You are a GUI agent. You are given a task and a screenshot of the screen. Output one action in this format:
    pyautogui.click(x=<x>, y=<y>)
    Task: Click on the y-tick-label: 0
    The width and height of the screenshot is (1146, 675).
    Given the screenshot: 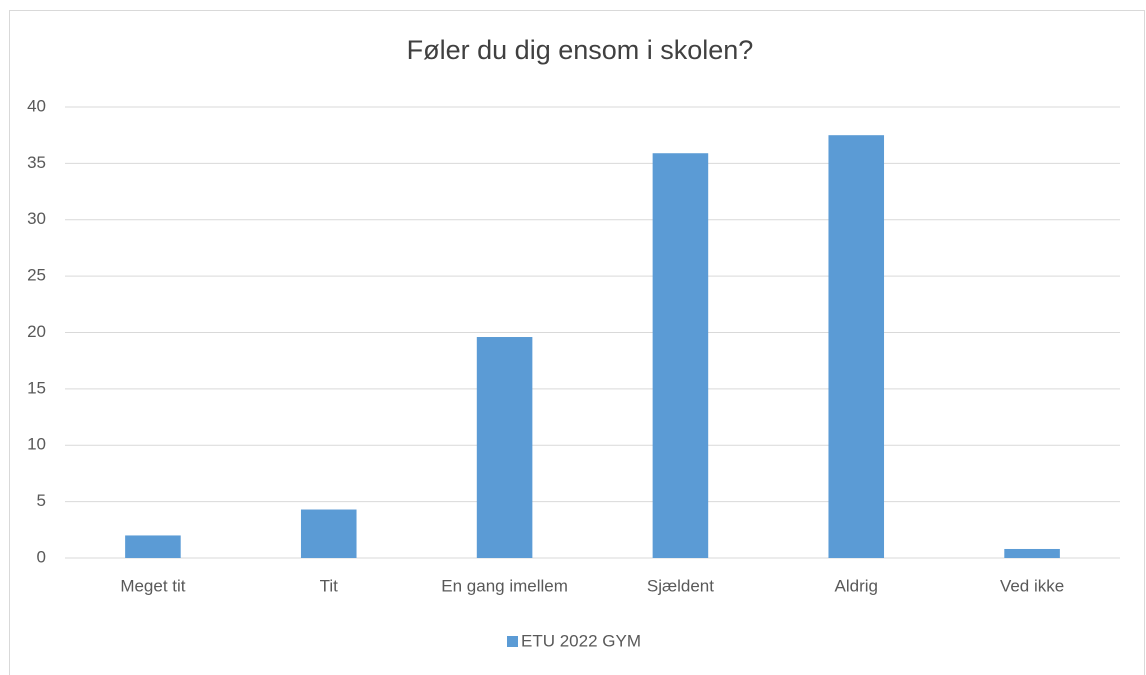 What is the action you would take?
    pyautogui.click(x=41, y=556)
    